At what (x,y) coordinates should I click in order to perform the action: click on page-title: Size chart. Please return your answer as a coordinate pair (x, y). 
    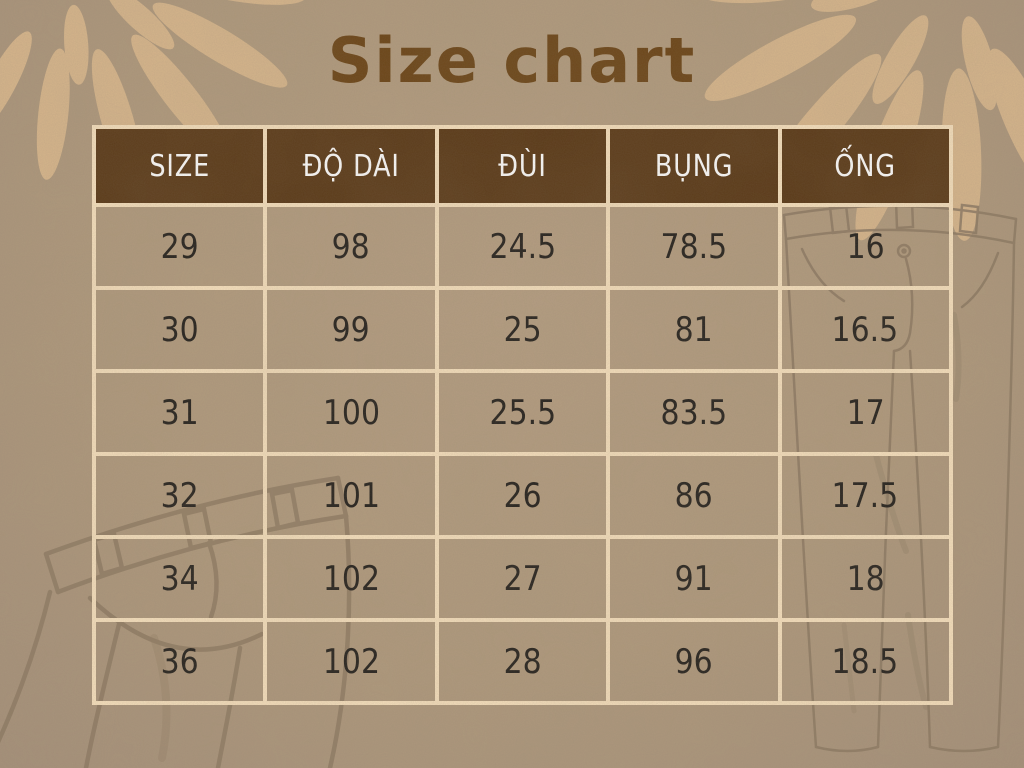
    Looking at the image, I should click on (512, 60).